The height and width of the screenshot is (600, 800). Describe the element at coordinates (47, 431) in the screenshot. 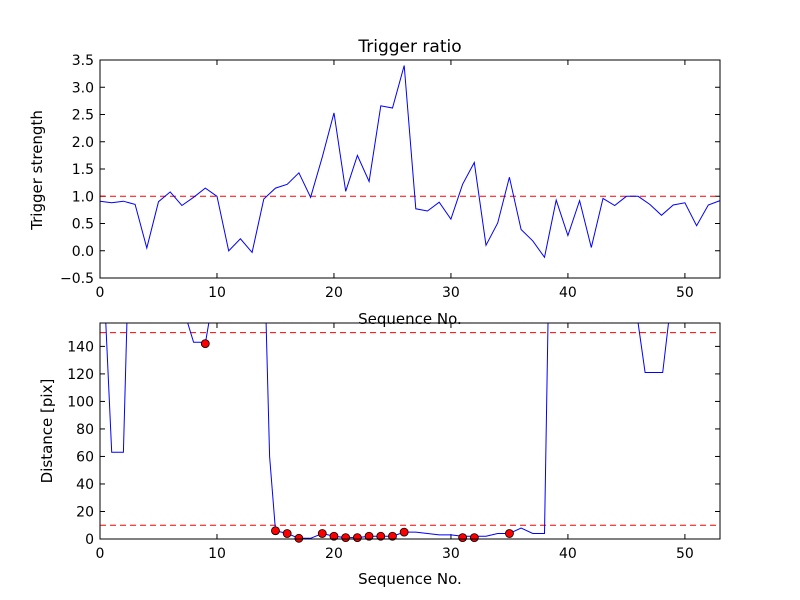

I see `y-axis-label: Distance [pix]` at that location.